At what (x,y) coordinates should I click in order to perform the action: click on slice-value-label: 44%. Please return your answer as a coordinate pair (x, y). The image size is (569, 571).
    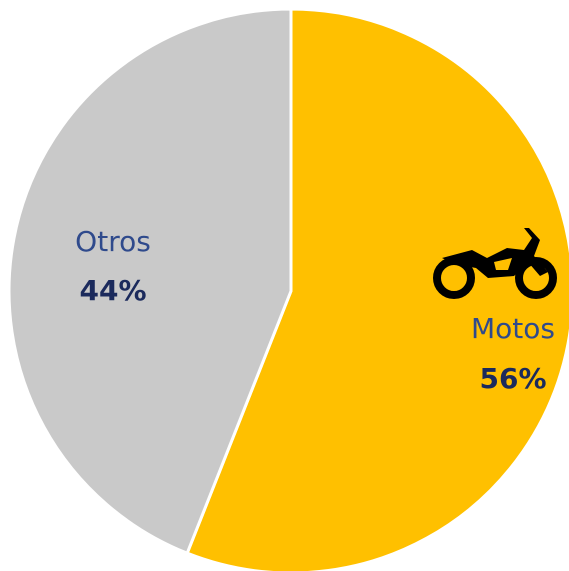
    Looking at the image, I should click on (112, 290).